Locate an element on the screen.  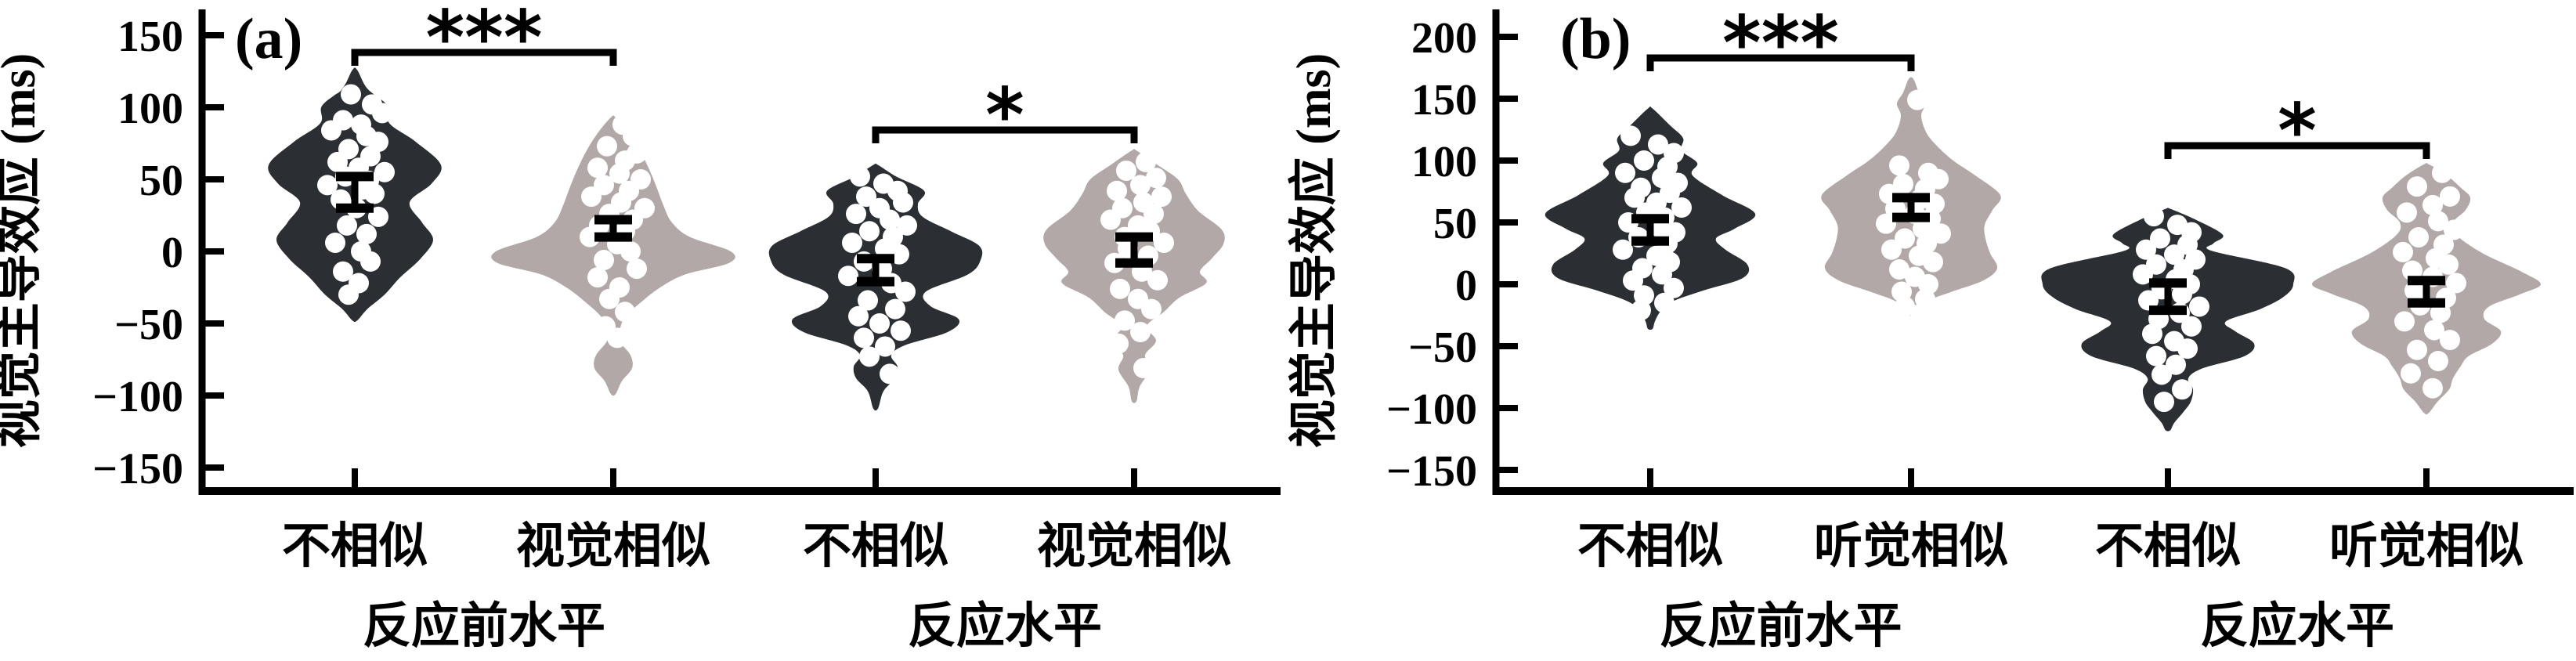
y-tick-label: 50 is located at coordinates (161, 181).